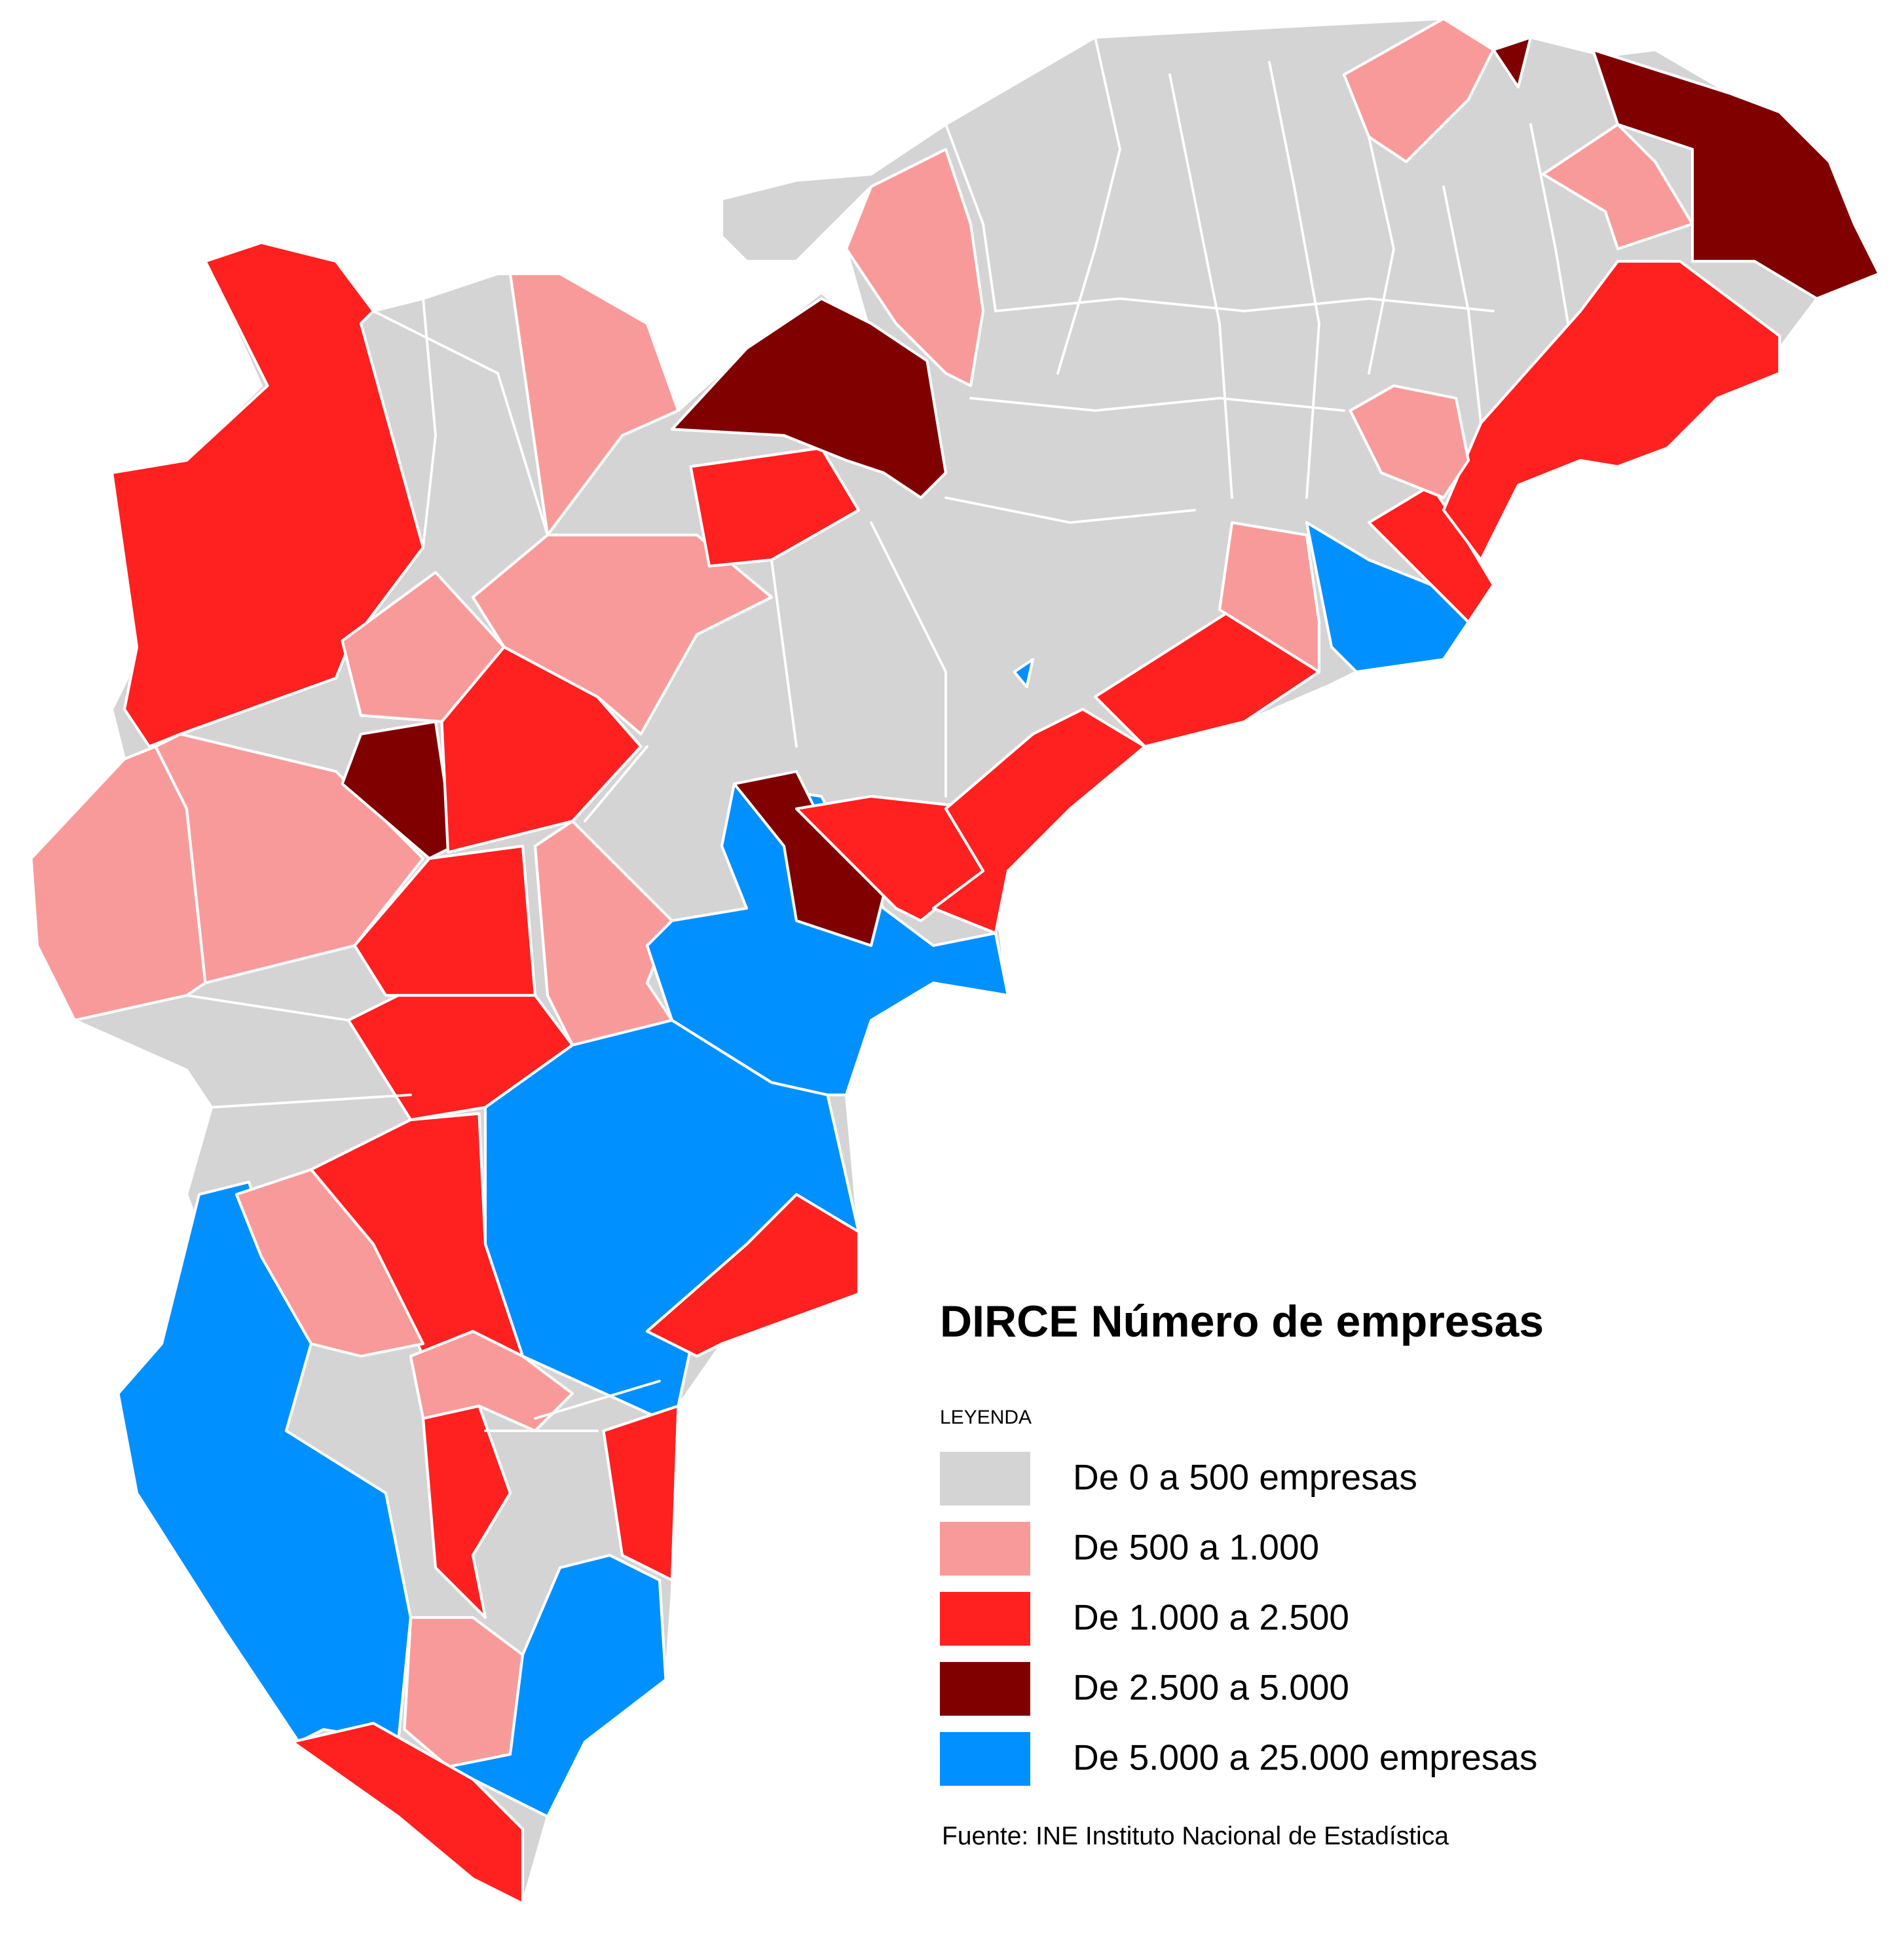  Describe the element at coordinates (1305, 1757) in the screenshot. I see `legend-label: De 5.000 a 25.000 empresas` at that location.